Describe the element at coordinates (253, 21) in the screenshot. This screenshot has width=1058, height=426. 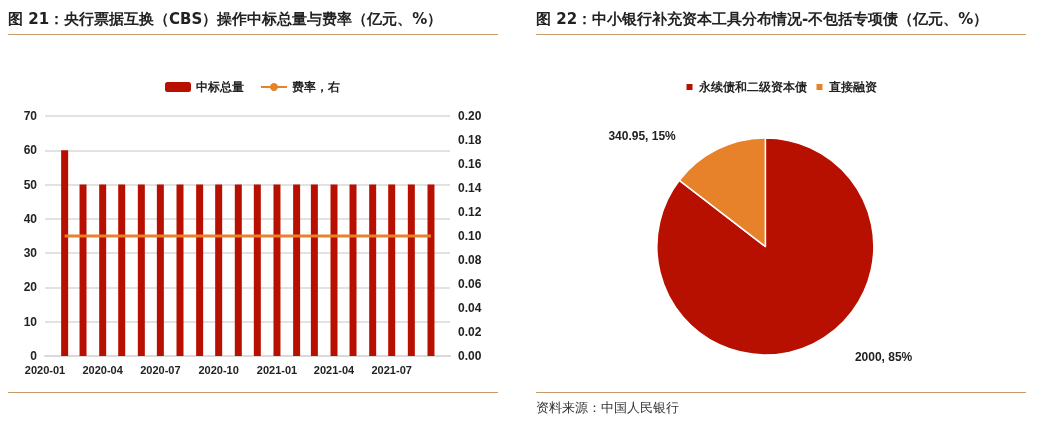
I see `chart-title: 图 21：央行票据互换（CBS）操作中标总量与费率（亿元、%）` at that location.